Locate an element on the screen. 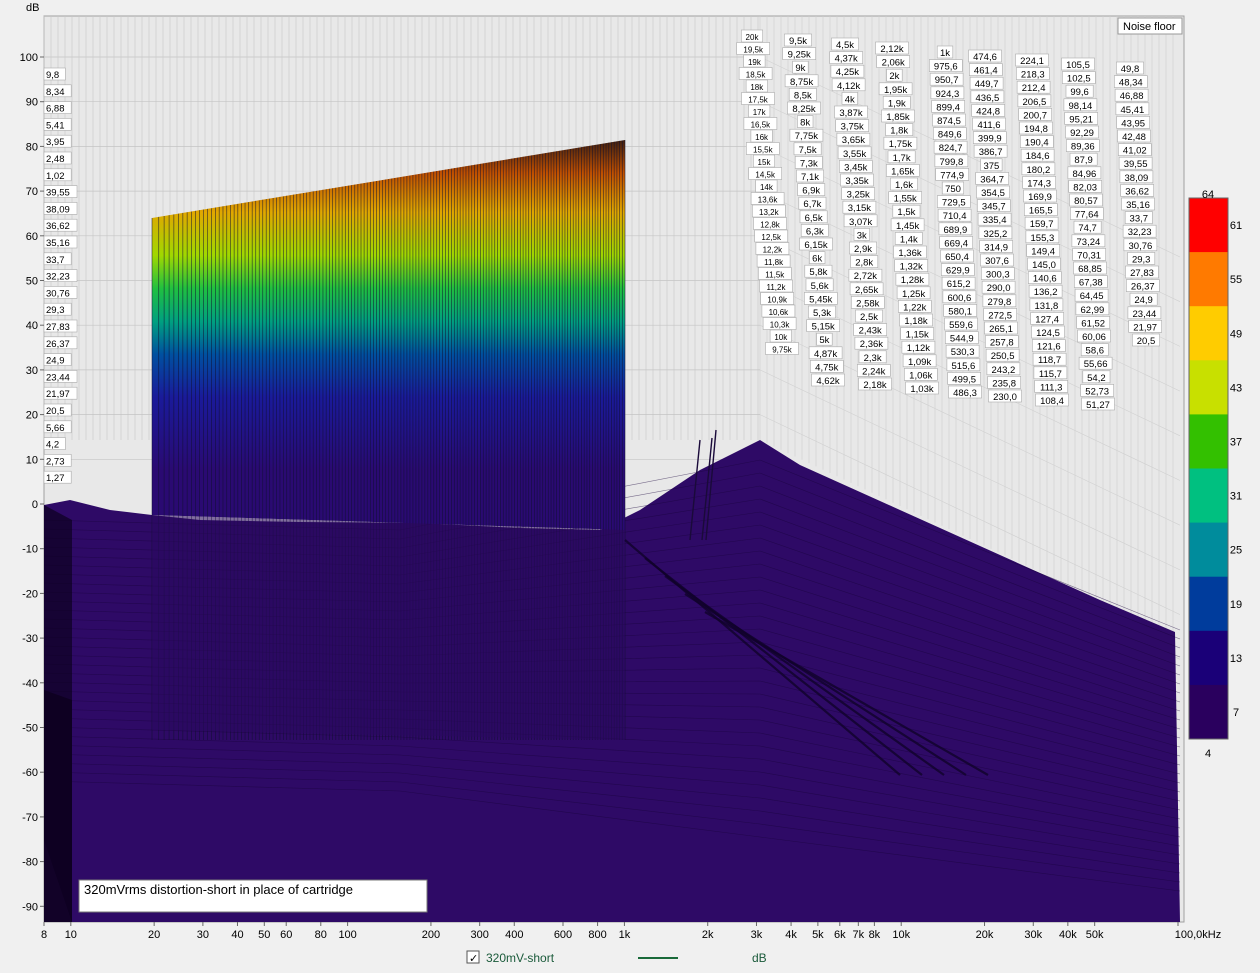 Image resolution: width=1260 pixels, height=973 pixels. marker-label: 7,75k is located at coordinates (806, 135).